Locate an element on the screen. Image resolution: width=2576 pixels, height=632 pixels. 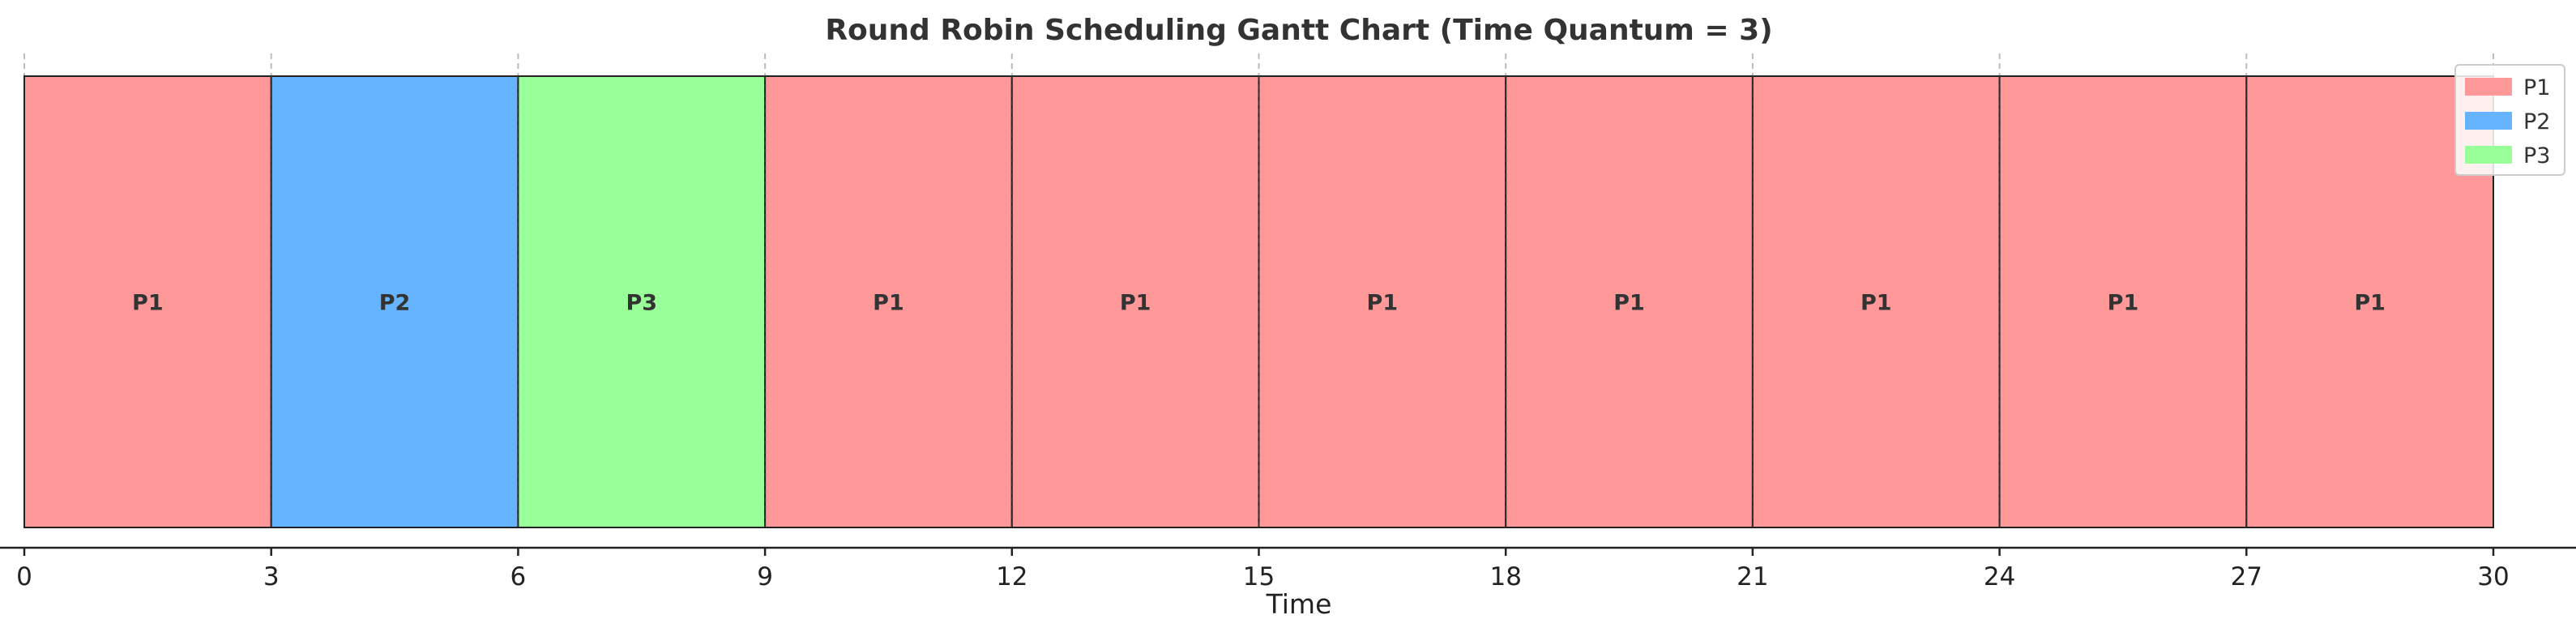
x-tick-label: 21 is located at coordinates (1752, 576).